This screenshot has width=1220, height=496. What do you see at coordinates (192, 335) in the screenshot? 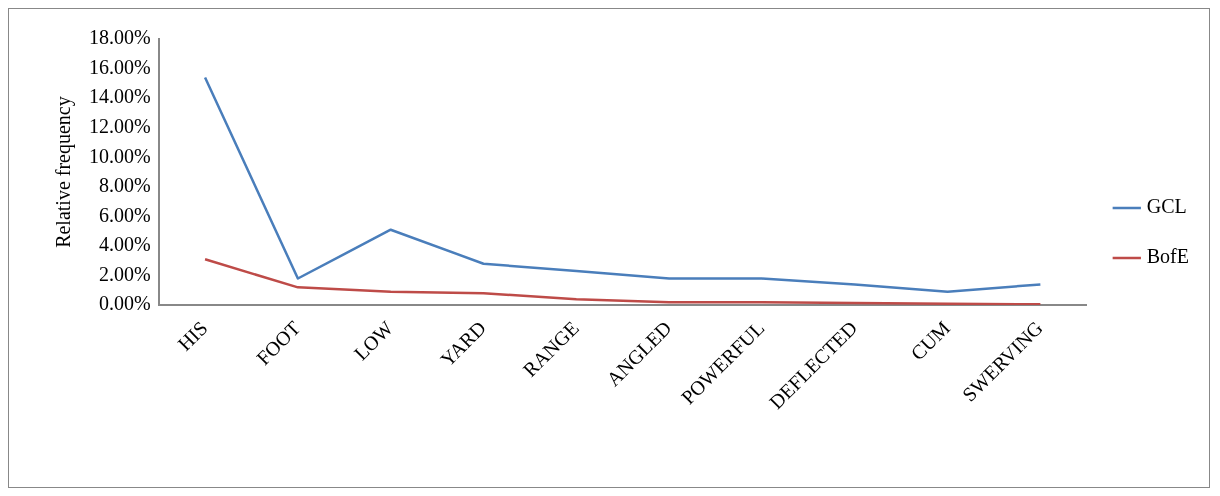
I see `x-tick-label: HIS` at bounding box center [192, 335].